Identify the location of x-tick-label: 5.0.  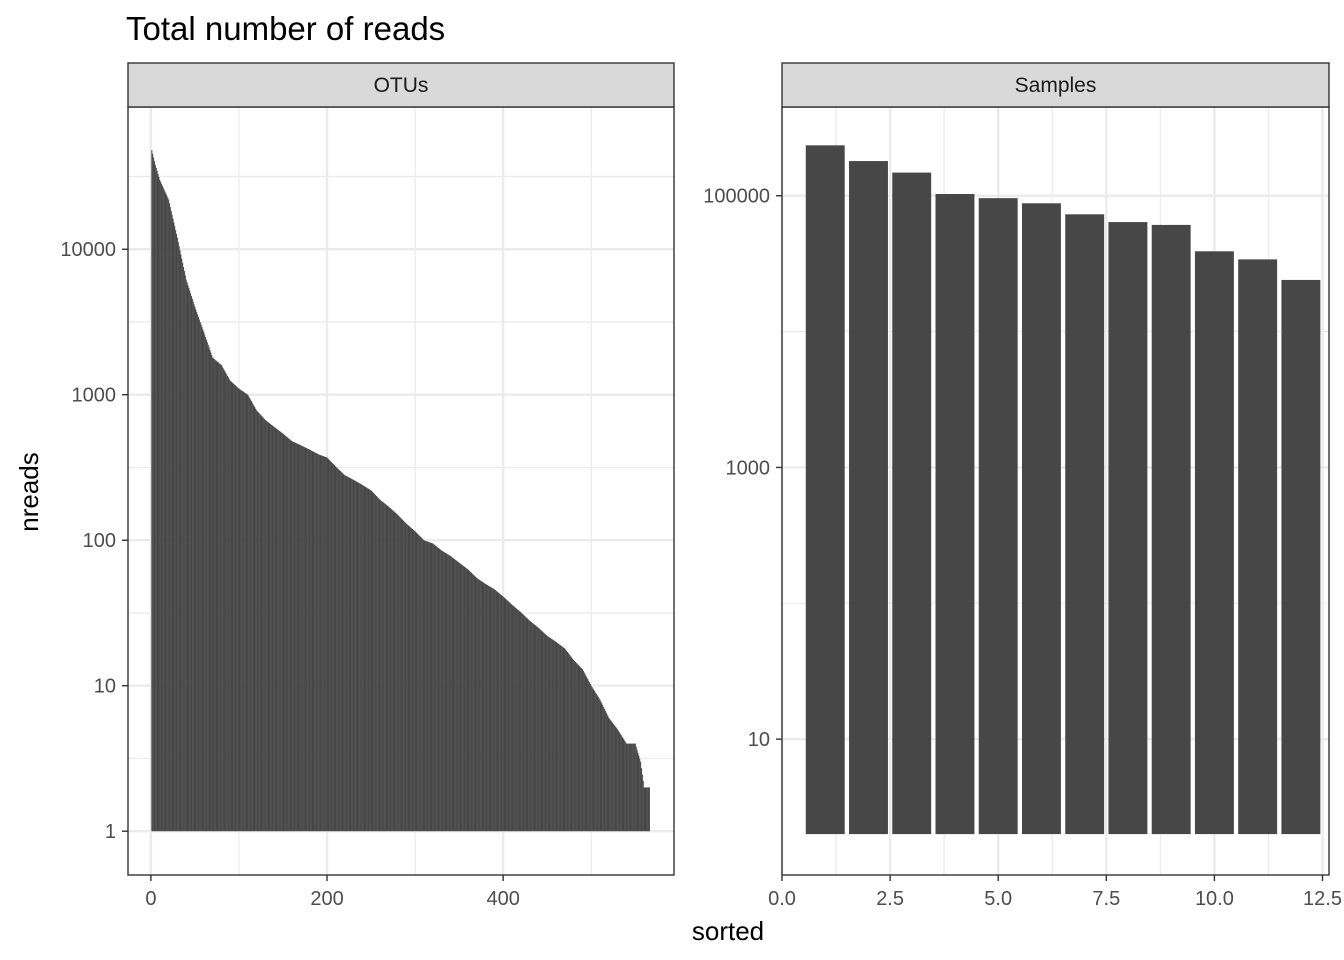
(998, 899).